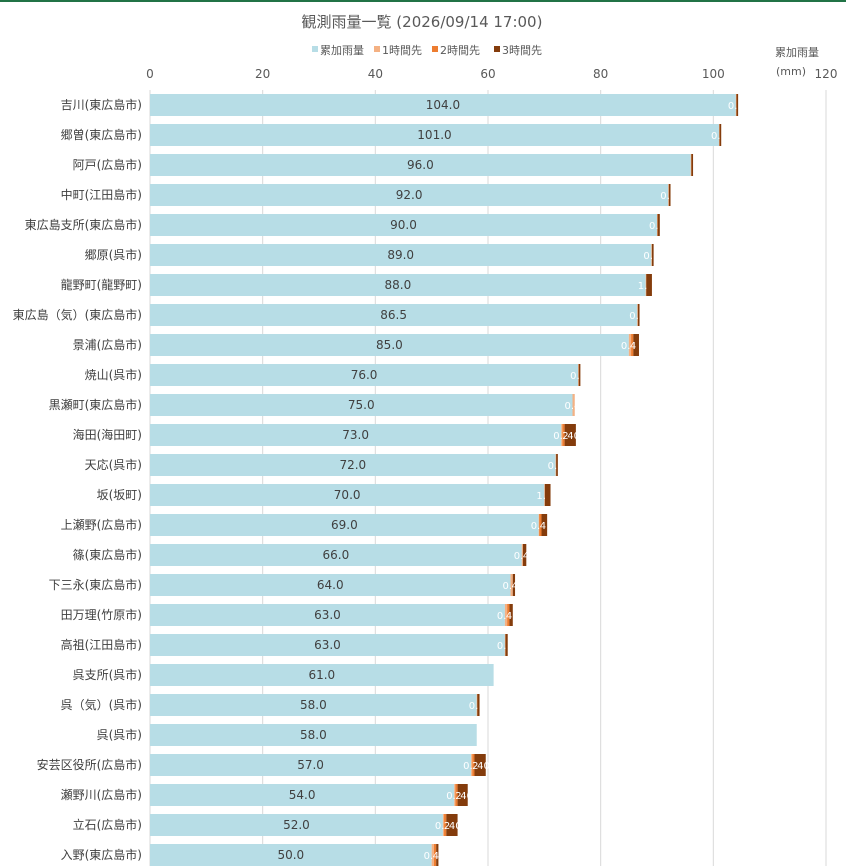 This screenshot has height=866, width=846. Describe the element at coordinates (107, 434) in the screenshot. I see `category-label: 海田(海田町)` at that location.